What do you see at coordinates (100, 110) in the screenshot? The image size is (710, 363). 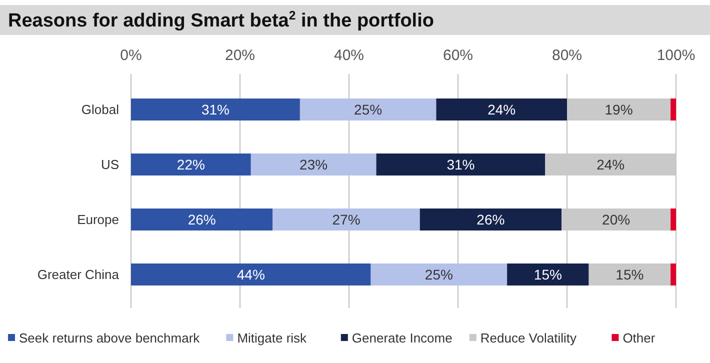 I see `y-tick-label: Global` at bounding box center [100, 110].